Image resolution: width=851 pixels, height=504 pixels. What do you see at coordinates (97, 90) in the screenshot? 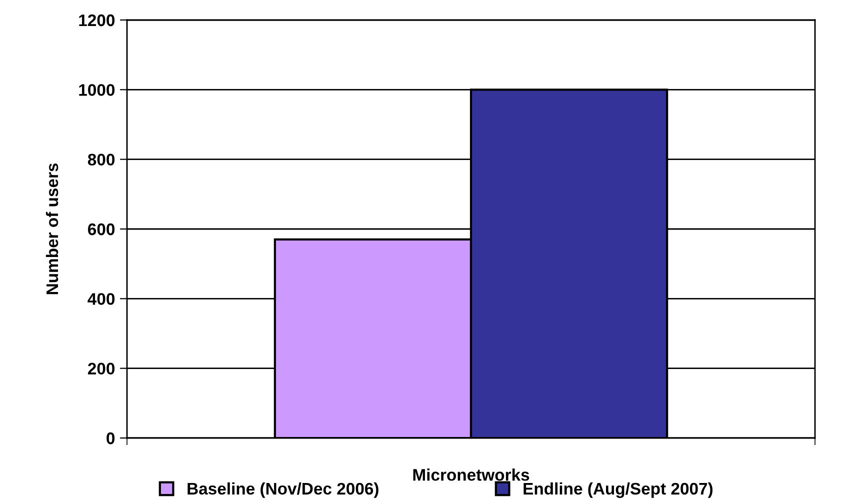
I see `y-tick-label: 1000` at bounding box center [97, 90].